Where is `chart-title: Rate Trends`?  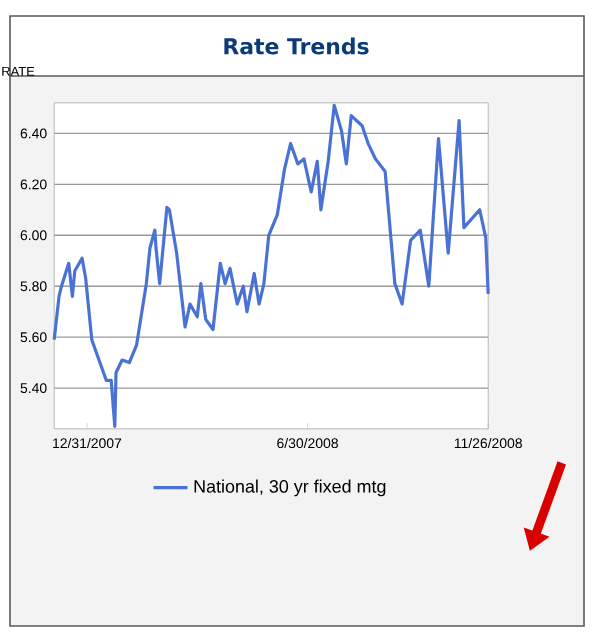 chart-title: Rate Trends is located at coordinates (296, 46).